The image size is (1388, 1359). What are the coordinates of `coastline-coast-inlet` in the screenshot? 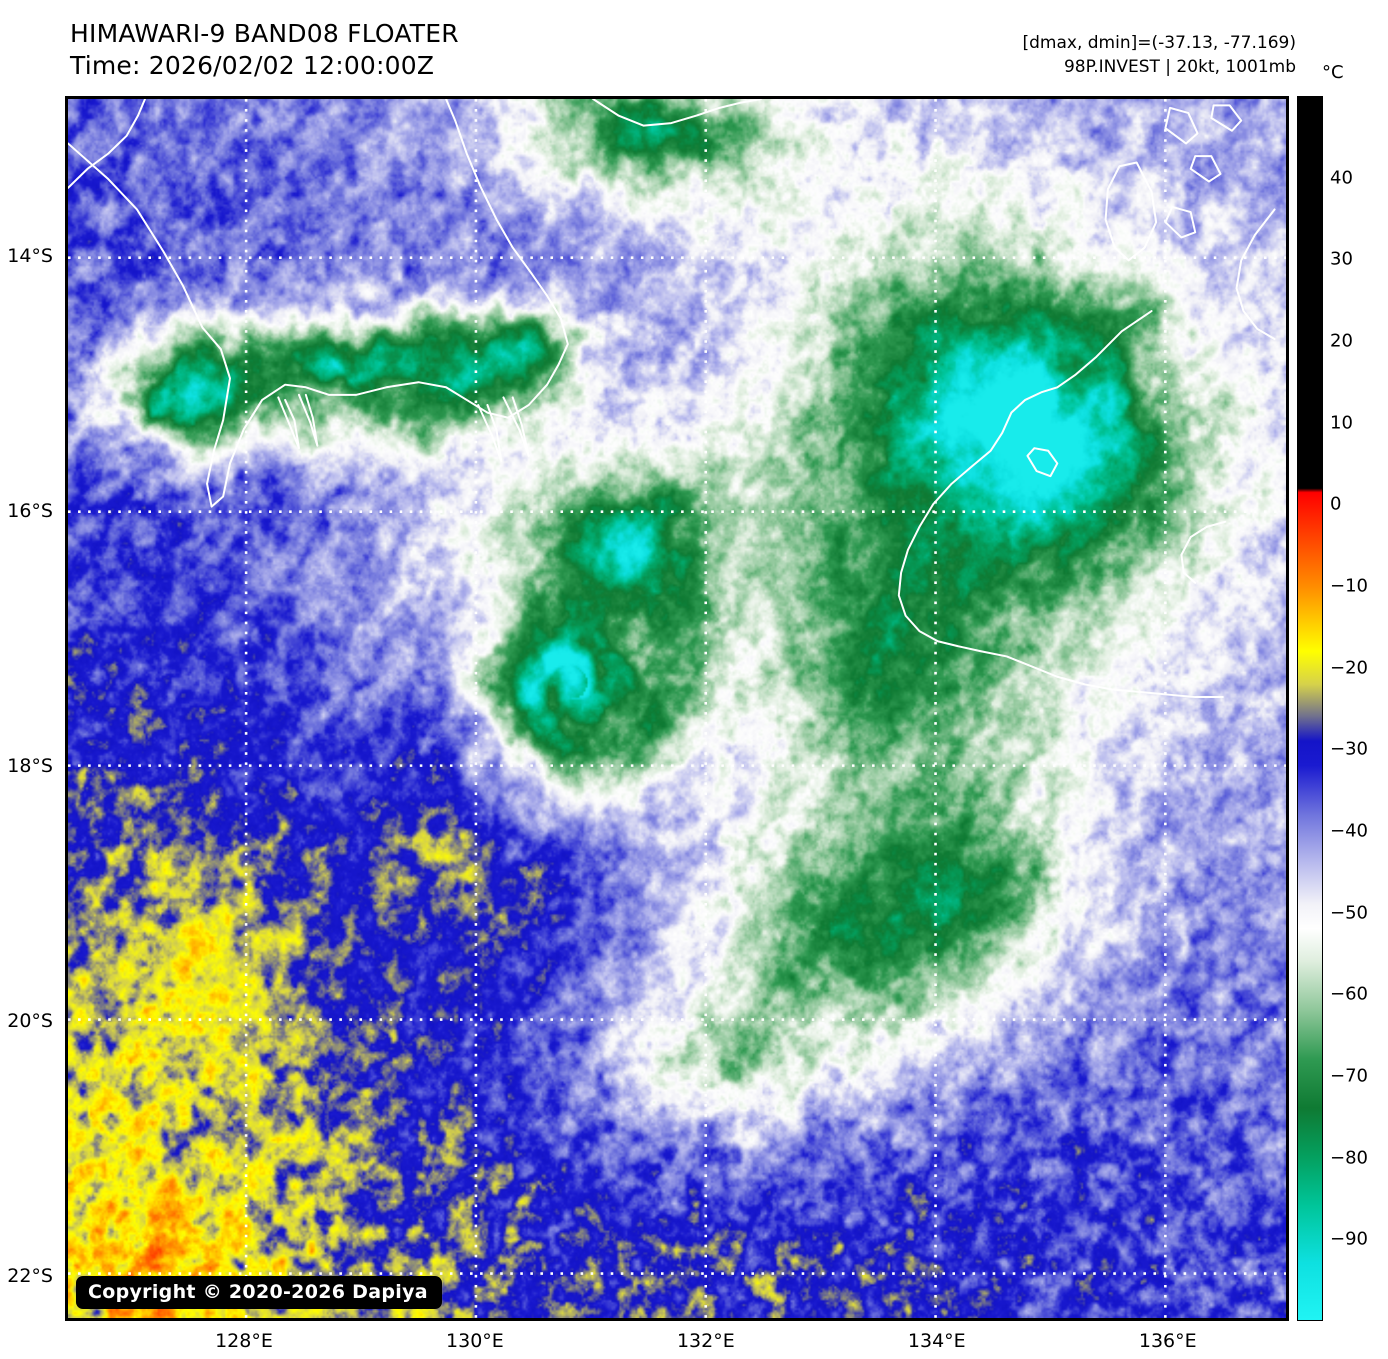 It's located at (1042, 462).